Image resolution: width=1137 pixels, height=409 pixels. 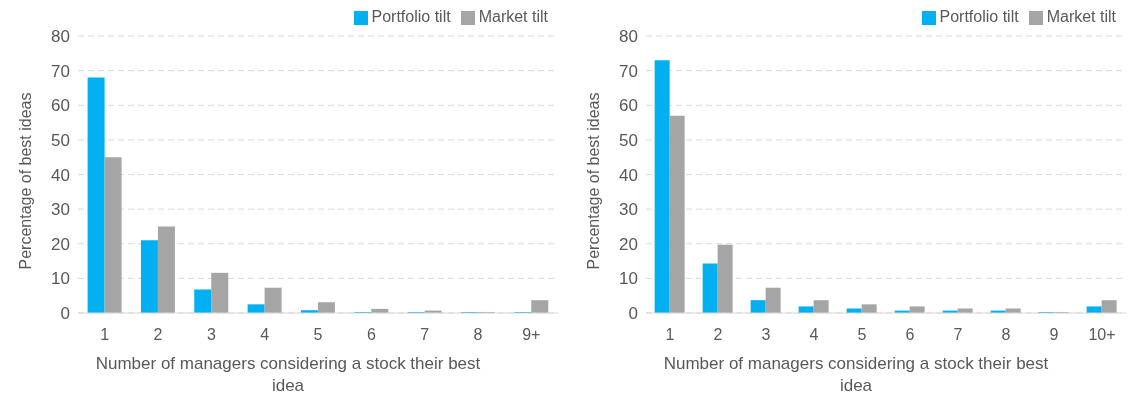 What do you see at coordinates (1102, 335) in the screenshot?
I see `x-tick-label: 10+` at bounding box center [1102, 335].